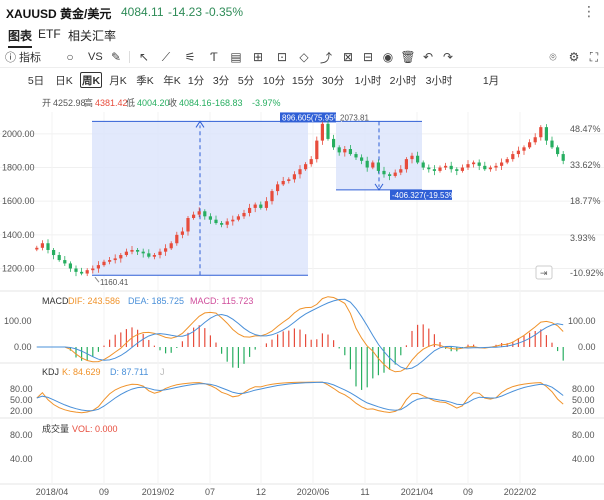  I want to click on camera-icon: ⌾, so click(553, 56).